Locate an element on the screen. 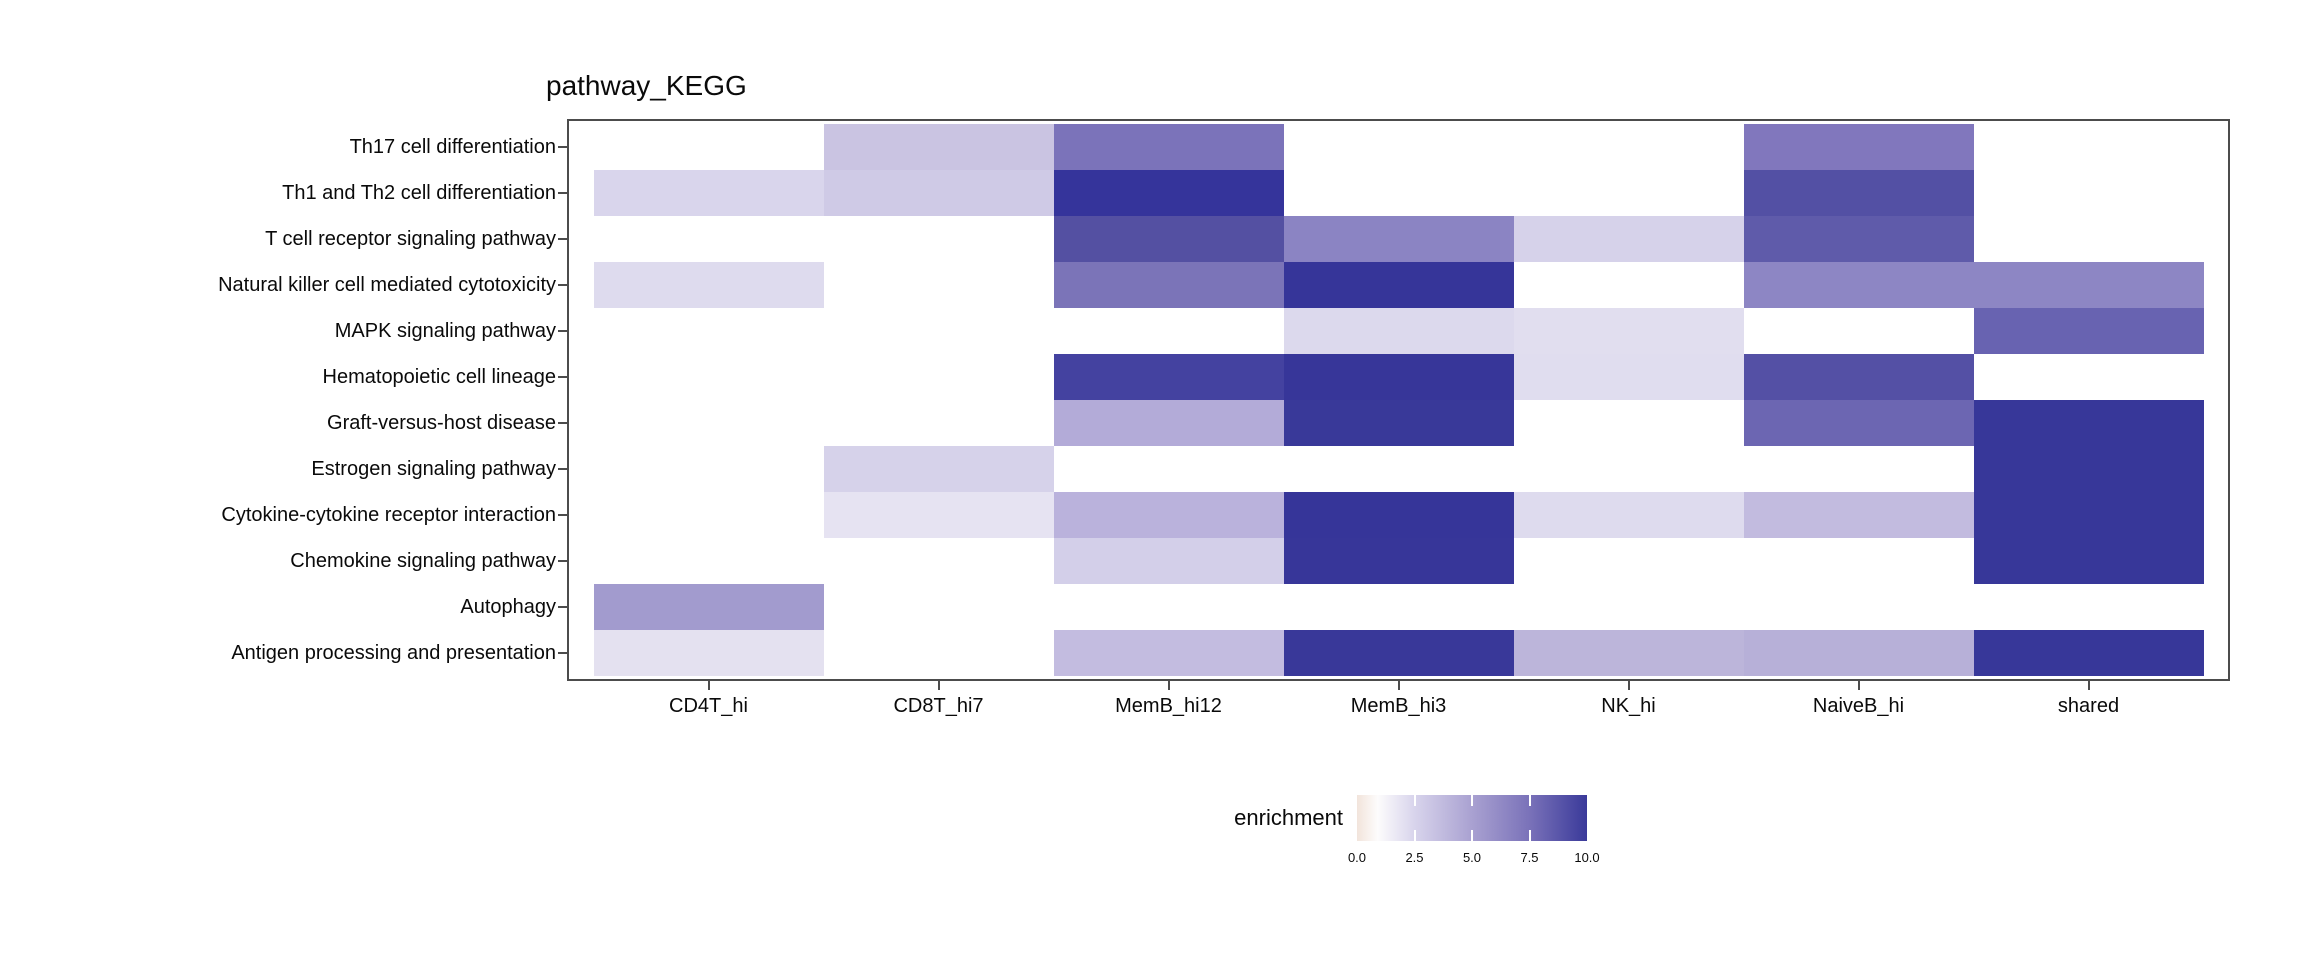 This screenshot has width=2304, height=960. legend-tick-label: 7.5 is located at coordinates (1529, 857).